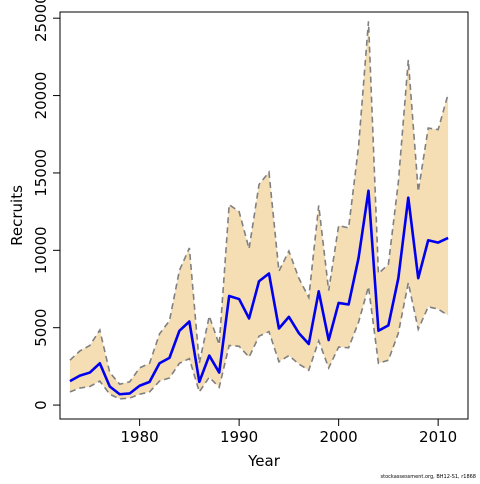 The height and width of the screenshot is (484, 480). I want to click on x-tick-label: 2010, so click(438, 437).